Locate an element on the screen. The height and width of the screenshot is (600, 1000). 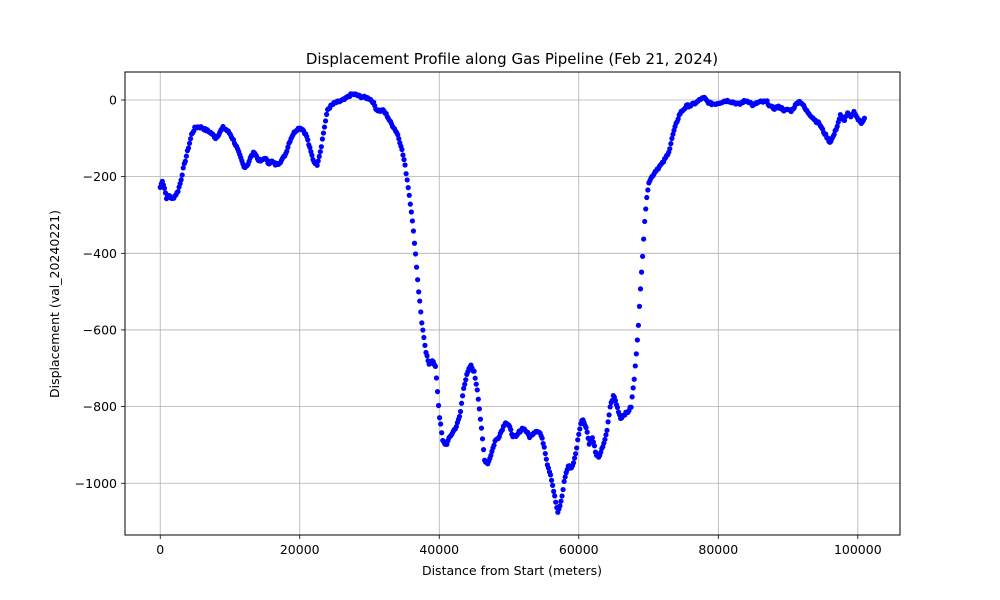
x-tick-label: 100000 is located at coordinates (858, 549).